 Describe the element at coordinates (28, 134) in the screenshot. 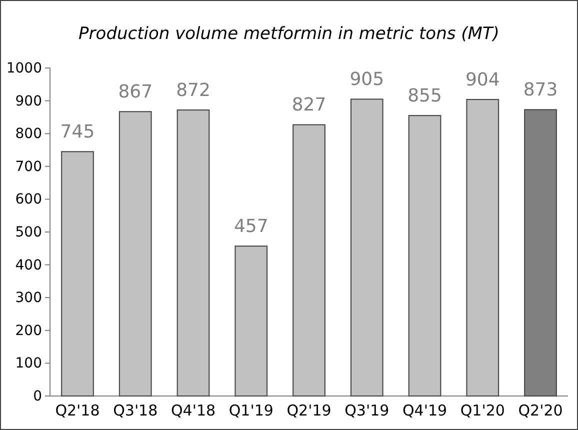

I see `y-tick-label: 800` at that location.